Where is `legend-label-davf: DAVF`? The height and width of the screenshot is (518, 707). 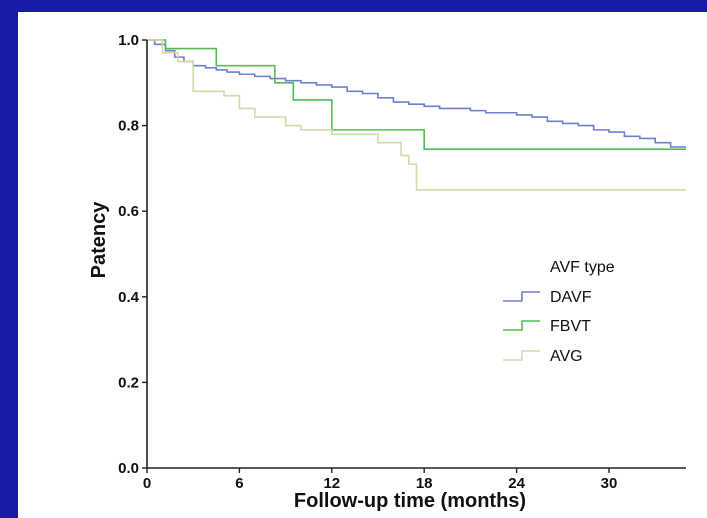
legend-label-davf: DAVF is located at coordinates (571, 297).